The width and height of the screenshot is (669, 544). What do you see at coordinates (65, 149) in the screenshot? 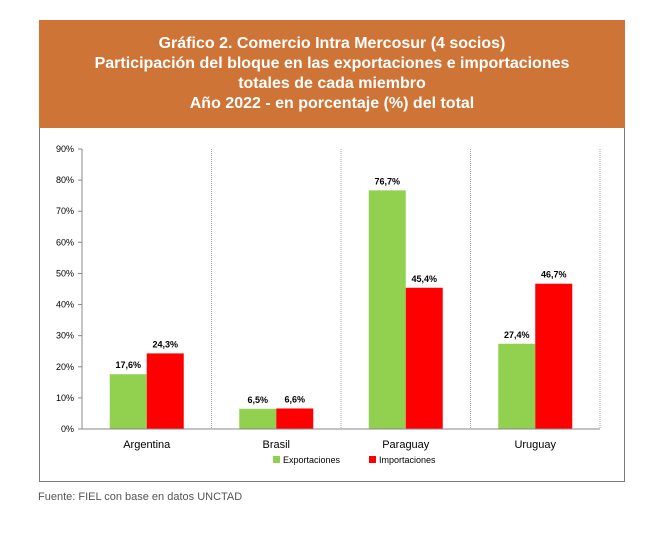
I see `y-tick-label: 90%` at bounding box center [65, 149].